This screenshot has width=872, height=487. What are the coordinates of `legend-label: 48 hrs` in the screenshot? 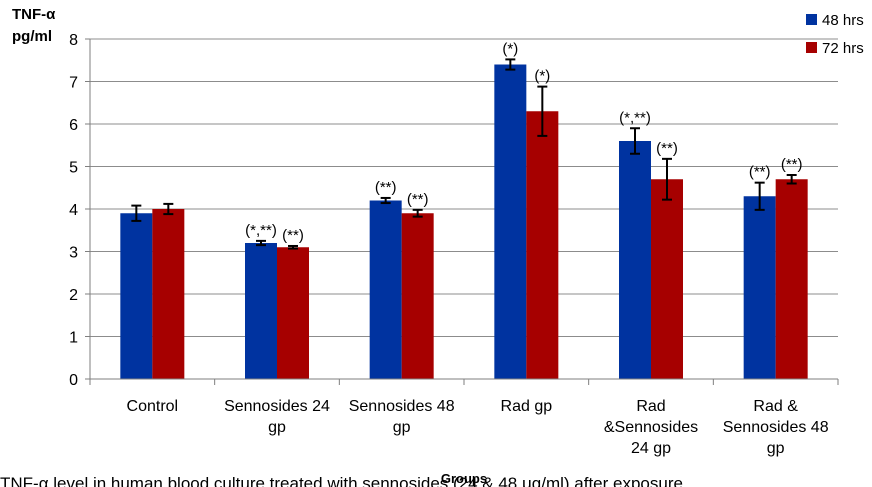 It's located at (843, 20).